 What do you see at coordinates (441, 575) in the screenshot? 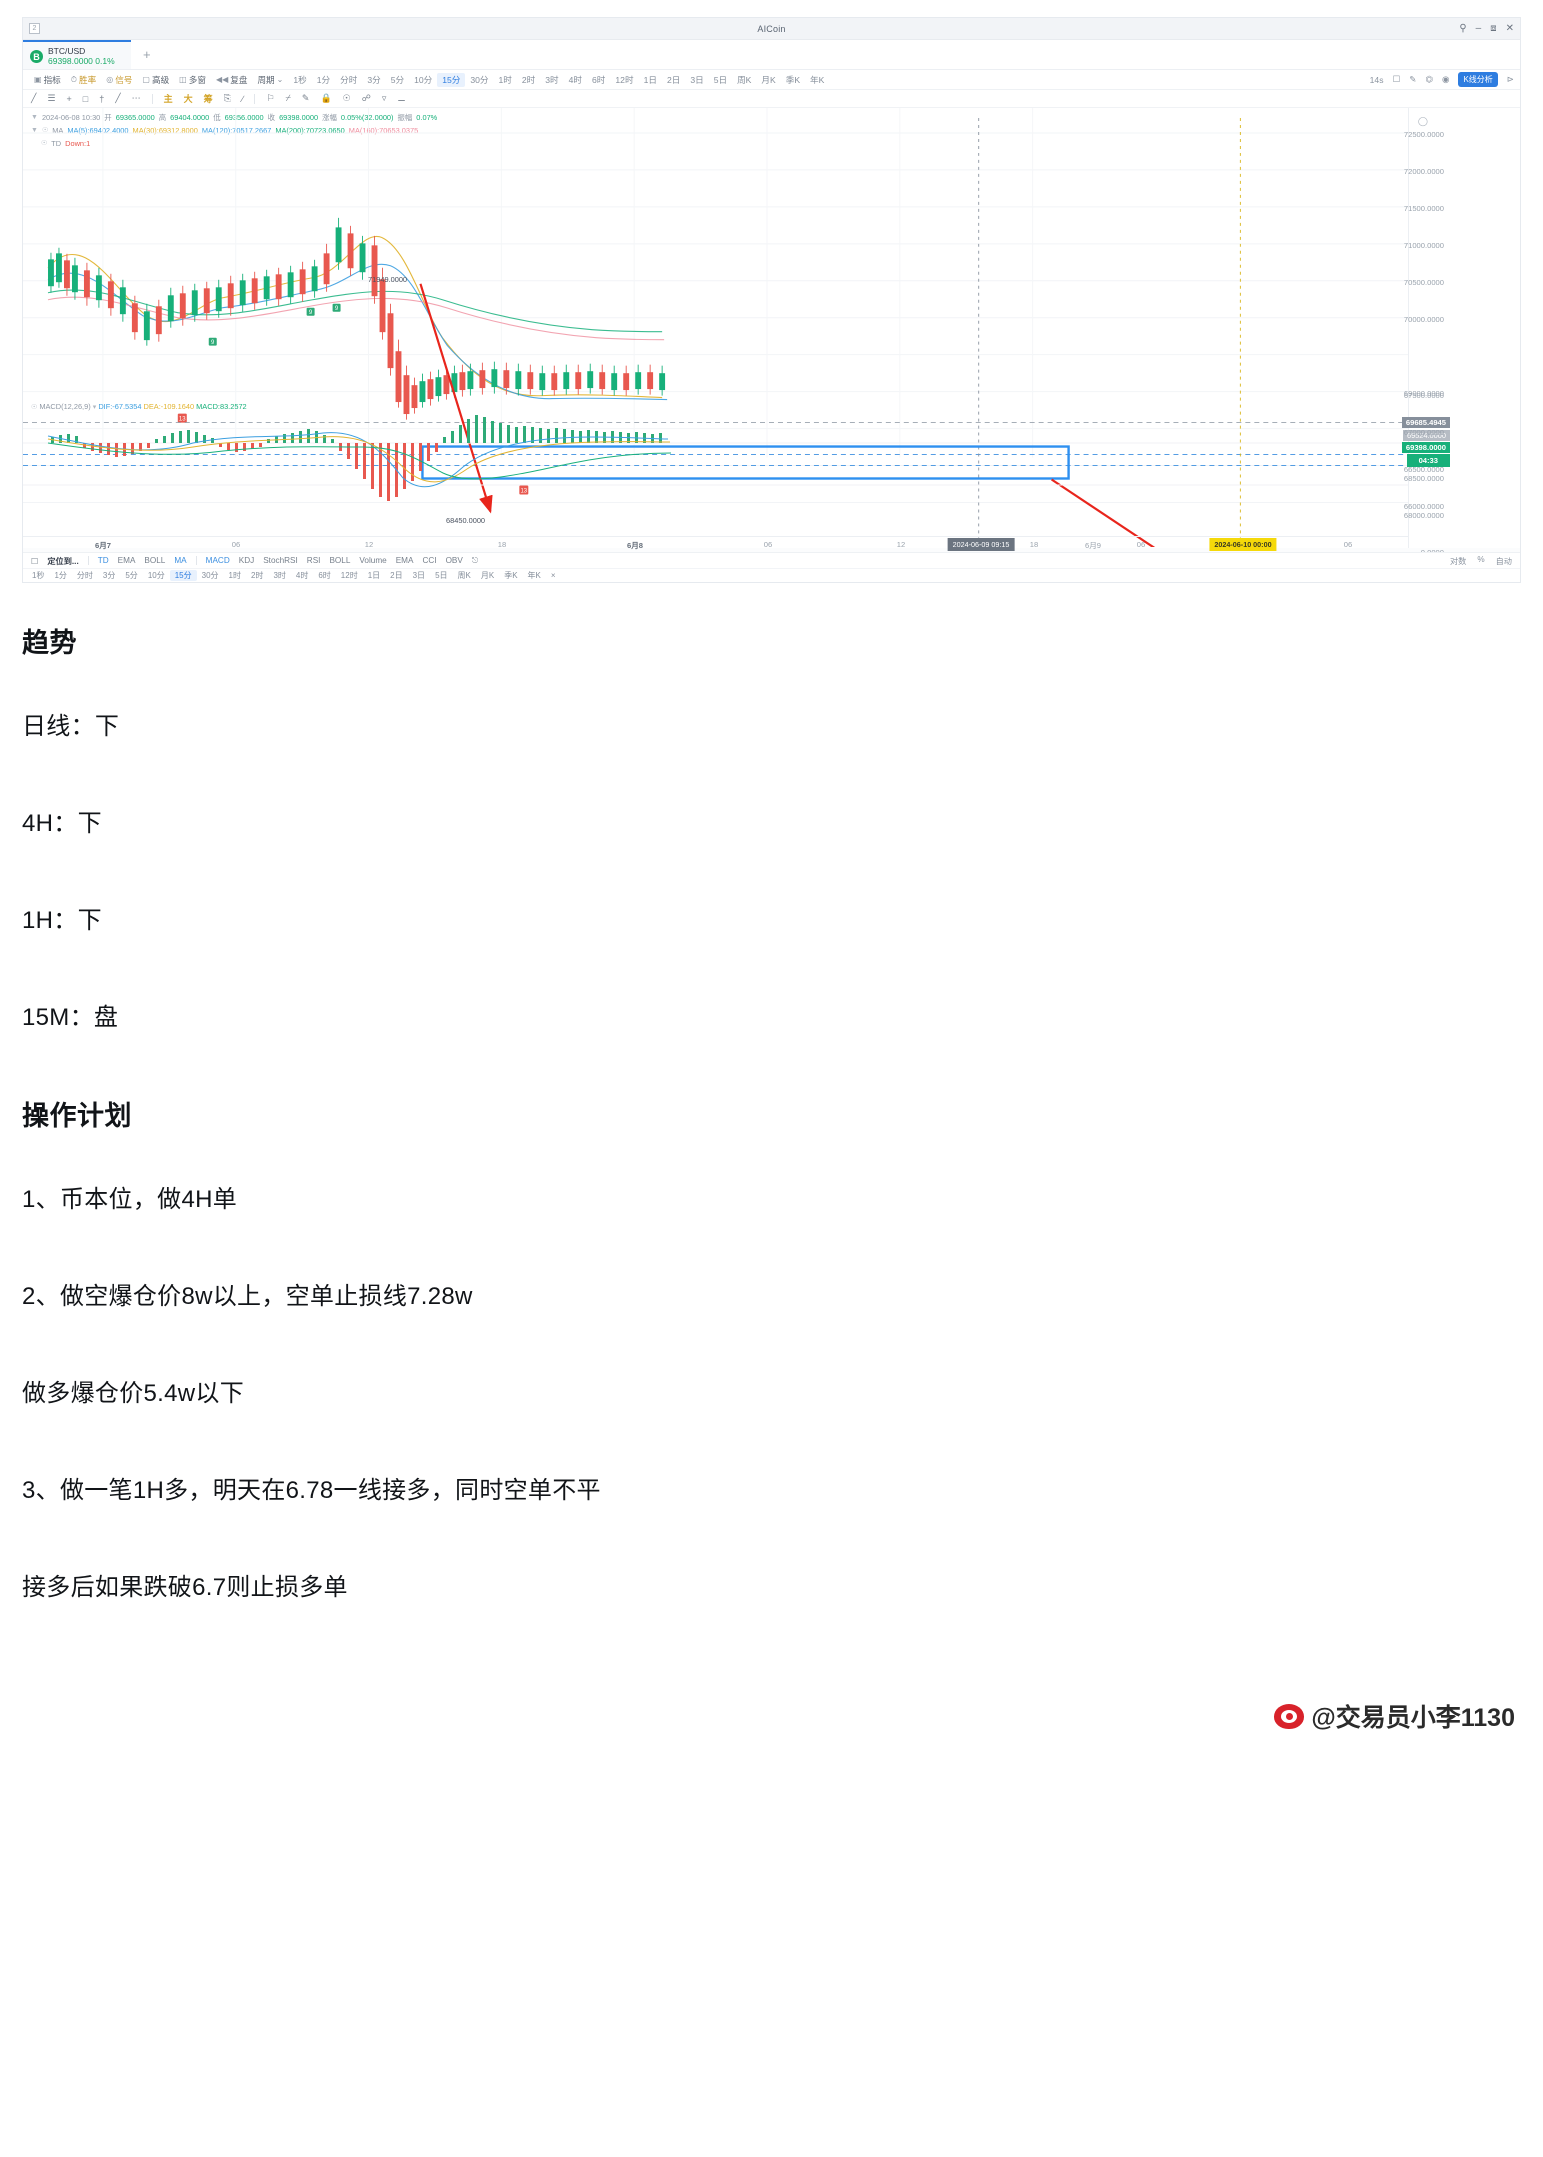
I see `bottom-tf-5d: 5日` at bounding box center [441, 575].